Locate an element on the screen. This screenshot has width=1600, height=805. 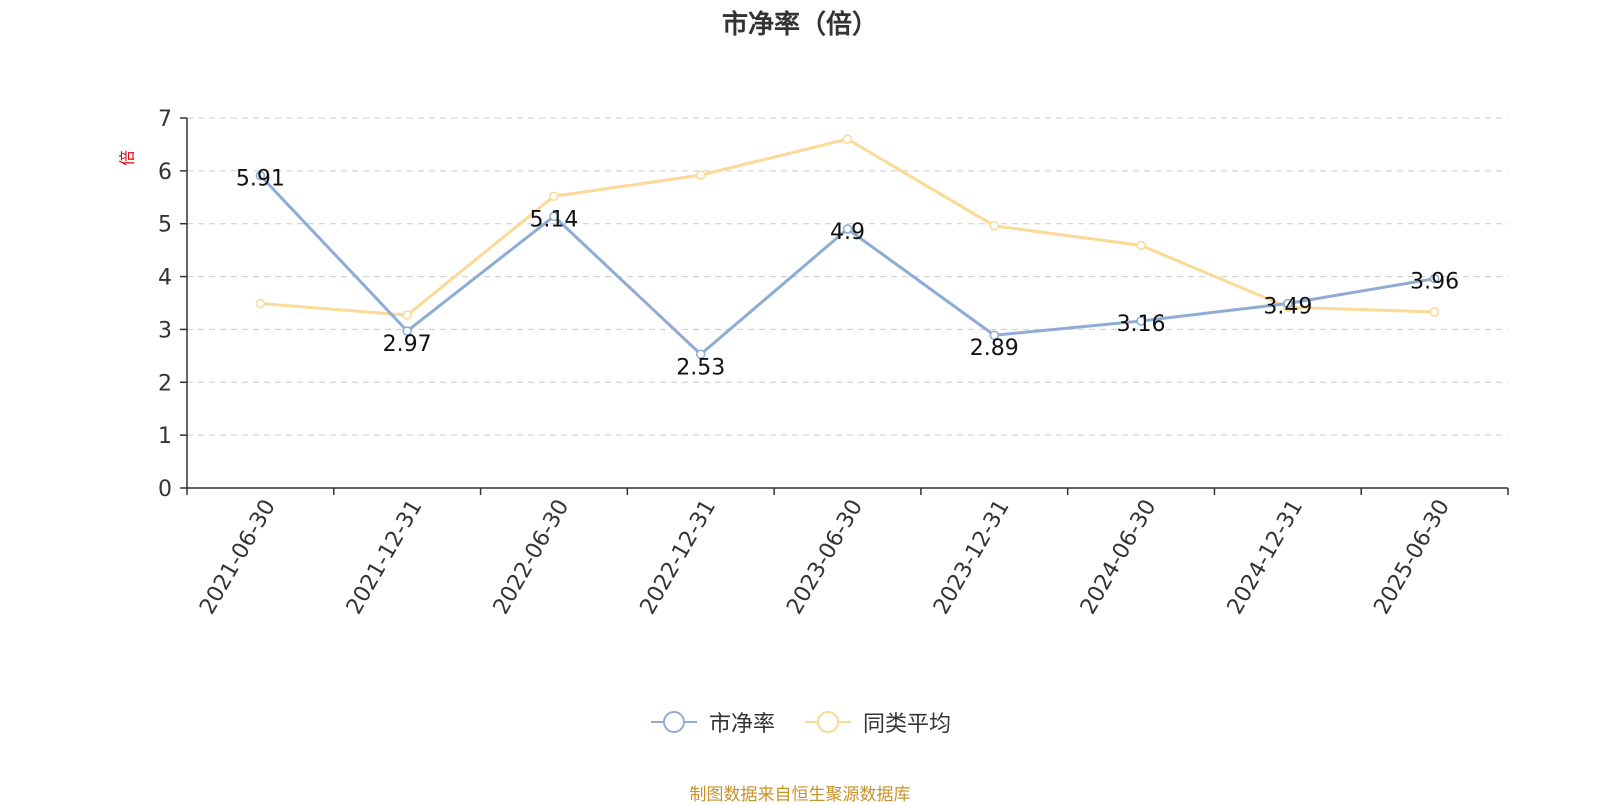
x-tick-label-7: 2024-12-31 is located at coordinates (1266, 557).